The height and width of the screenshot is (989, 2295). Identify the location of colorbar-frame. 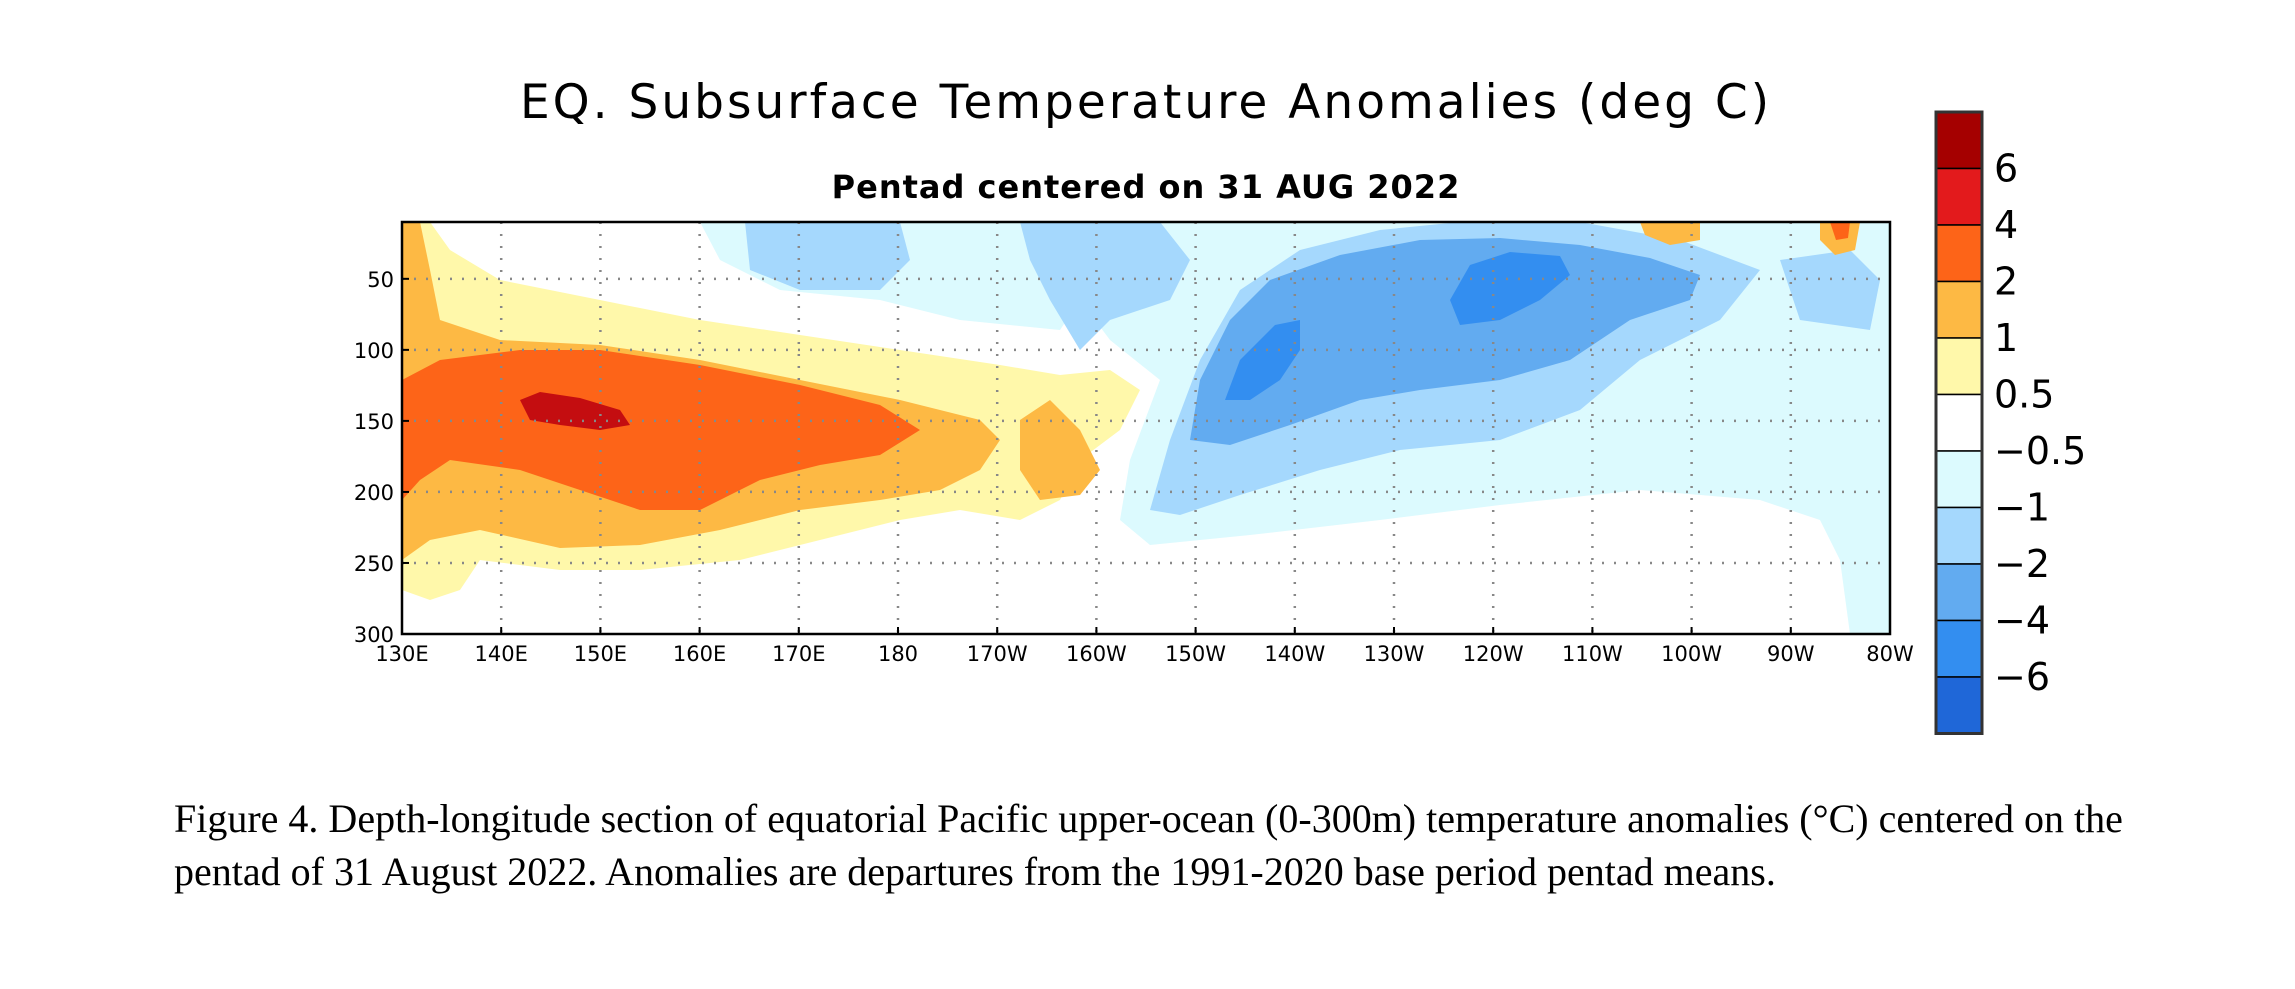
(1959, 422).